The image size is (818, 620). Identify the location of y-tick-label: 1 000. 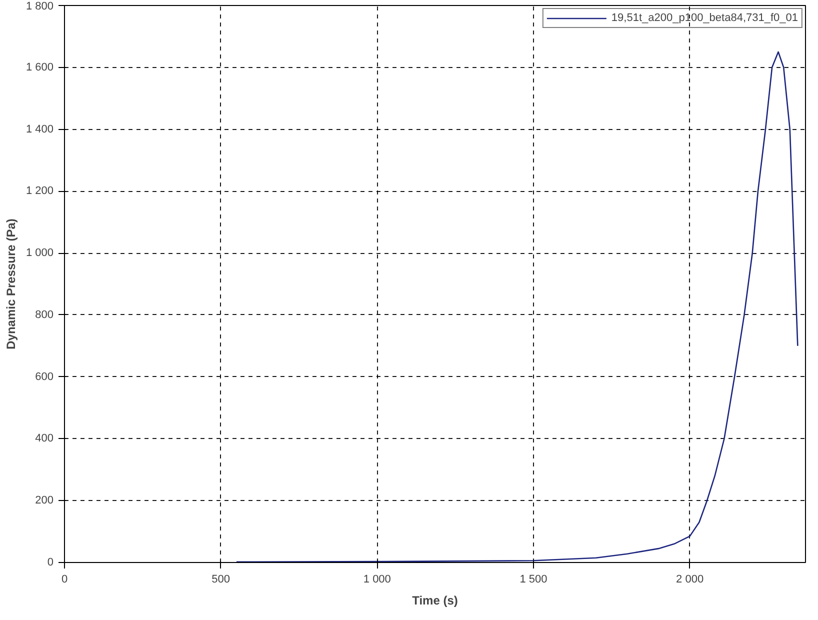
(40, 253).